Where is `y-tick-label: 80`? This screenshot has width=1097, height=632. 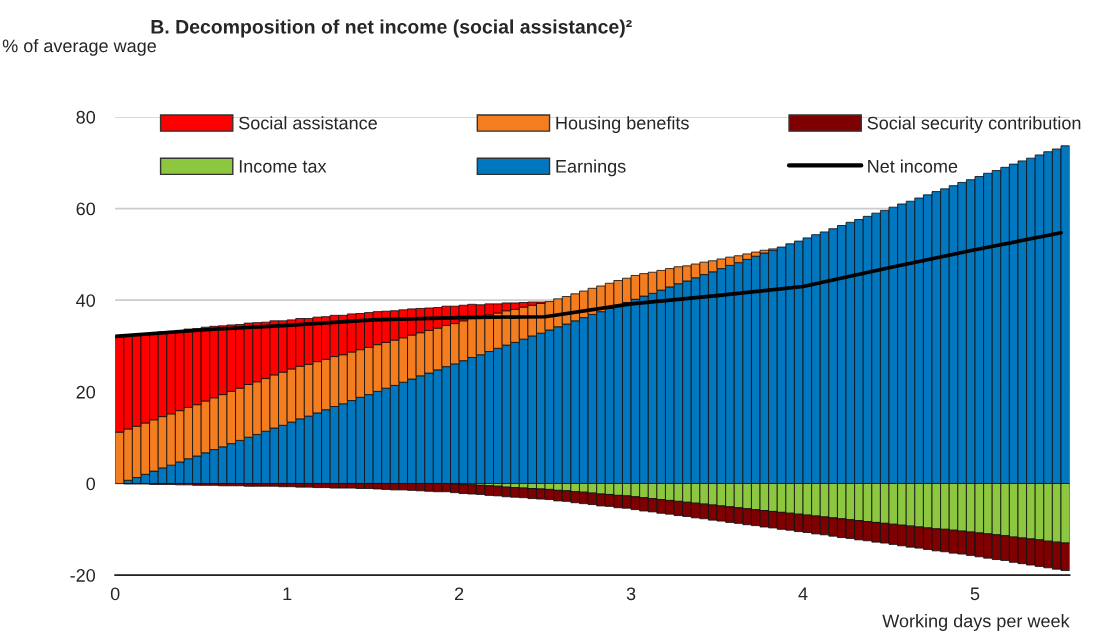
y-tick-label: 80 is located at coordinates (86, 117).